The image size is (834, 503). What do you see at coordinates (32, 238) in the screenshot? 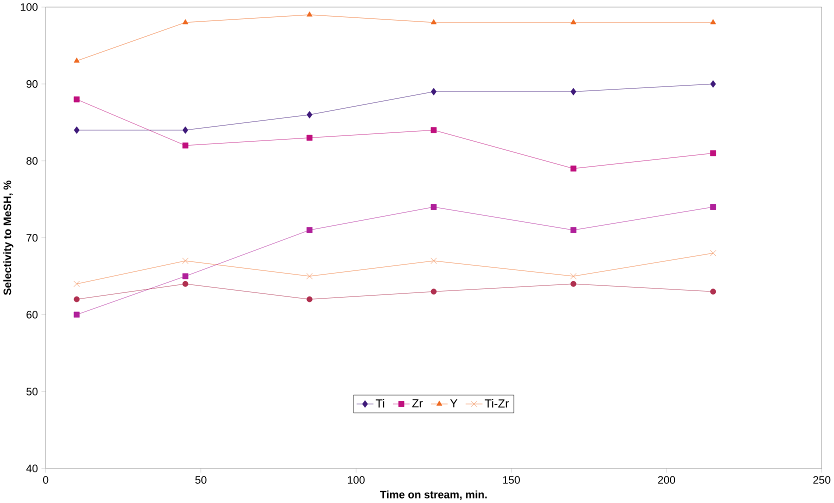
I see `y-tick-label: 70` at bounding box center [32, 238].